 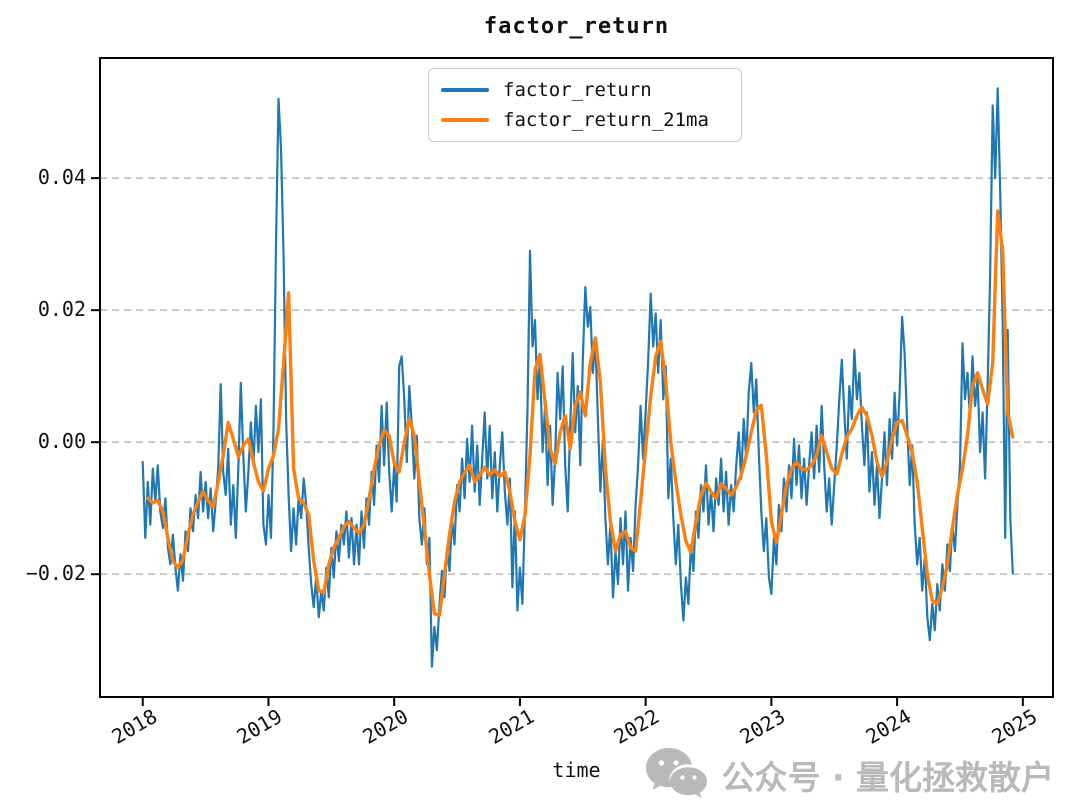 What do you see at coordinates (61, 309) in the screenshot?
I see `y-tick-label: 0.02` at bounding box center [61, 309].